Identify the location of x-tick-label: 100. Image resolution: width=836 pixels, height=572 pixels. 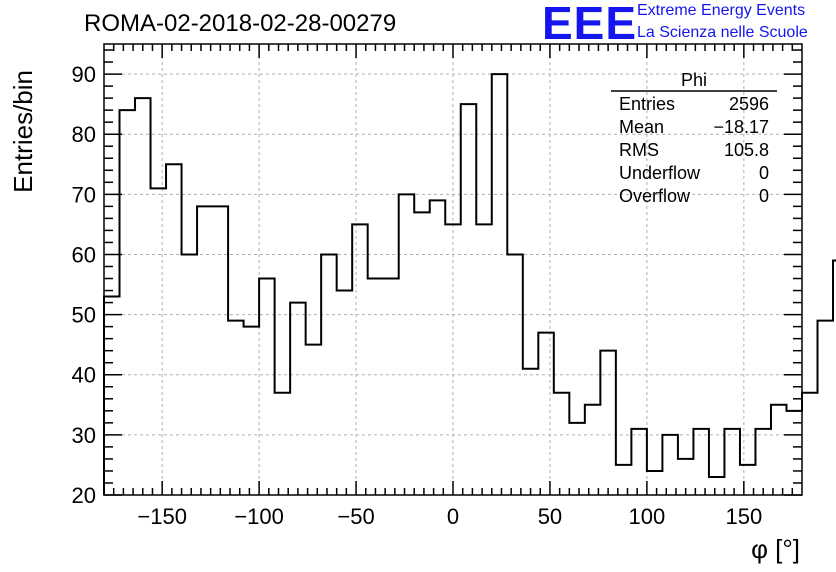
(647, 516).